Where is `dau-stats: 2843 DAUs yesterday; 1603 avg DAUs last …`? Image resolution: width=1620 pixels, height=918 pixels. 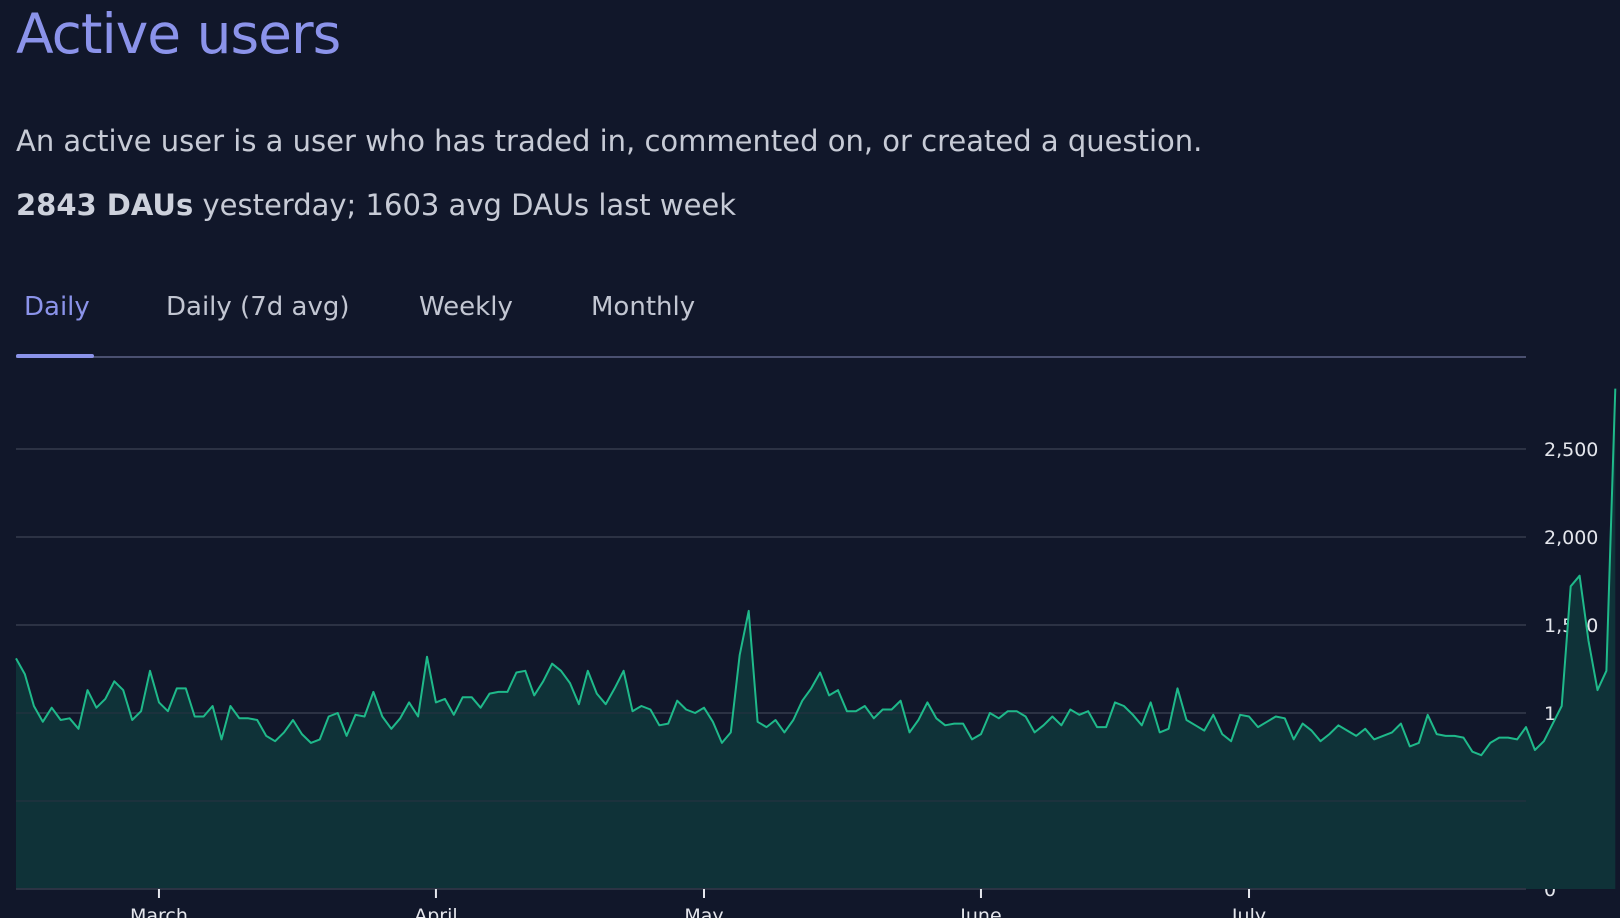
dau-stats: 2843 DAUs yesterday; 1603 avg DAUs last … is located at coordinates (376, 205).